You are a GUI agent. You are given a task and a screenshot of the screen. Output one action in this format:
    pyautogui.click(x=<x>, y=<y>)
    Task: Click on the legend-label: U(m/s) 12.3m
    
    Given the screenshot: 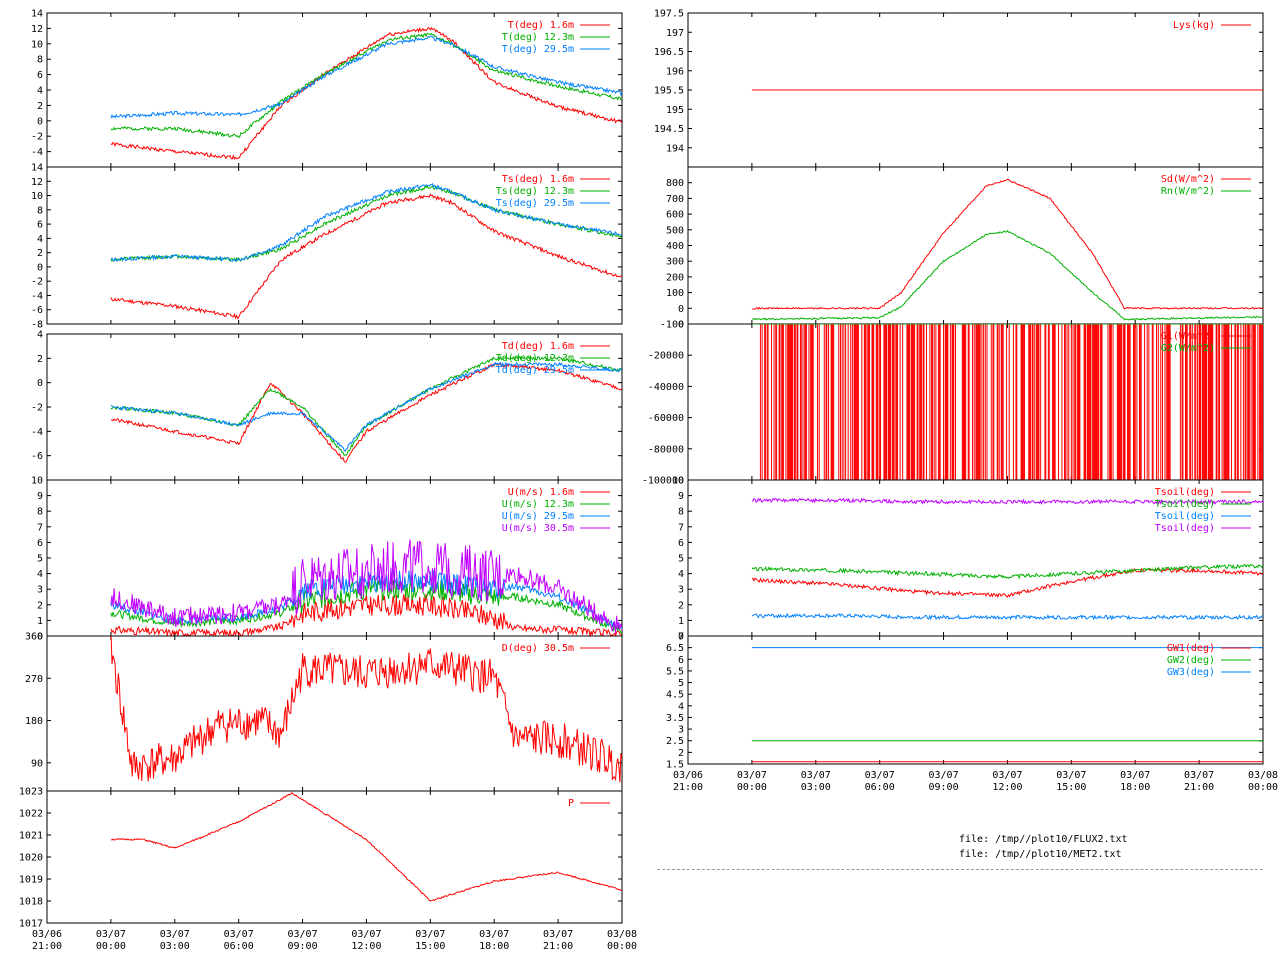 What is the action you would take?
    pyautogui.click(x=538, y=504)
    